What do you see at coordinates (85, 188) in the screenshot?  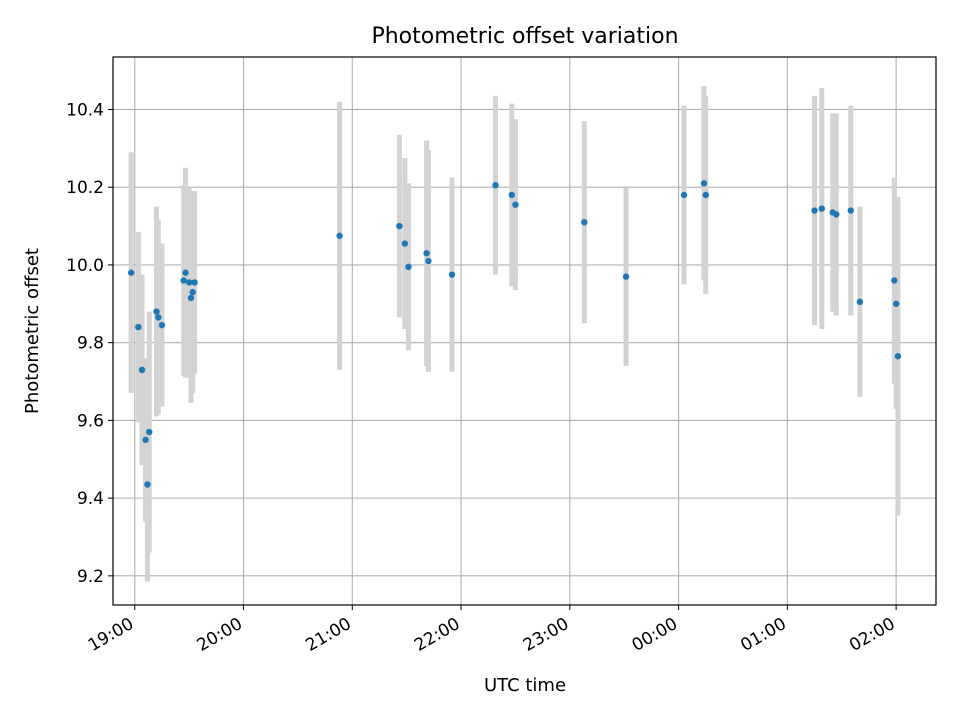 I see `y-tick-label: 10.2` at bounding box center [85, 188].